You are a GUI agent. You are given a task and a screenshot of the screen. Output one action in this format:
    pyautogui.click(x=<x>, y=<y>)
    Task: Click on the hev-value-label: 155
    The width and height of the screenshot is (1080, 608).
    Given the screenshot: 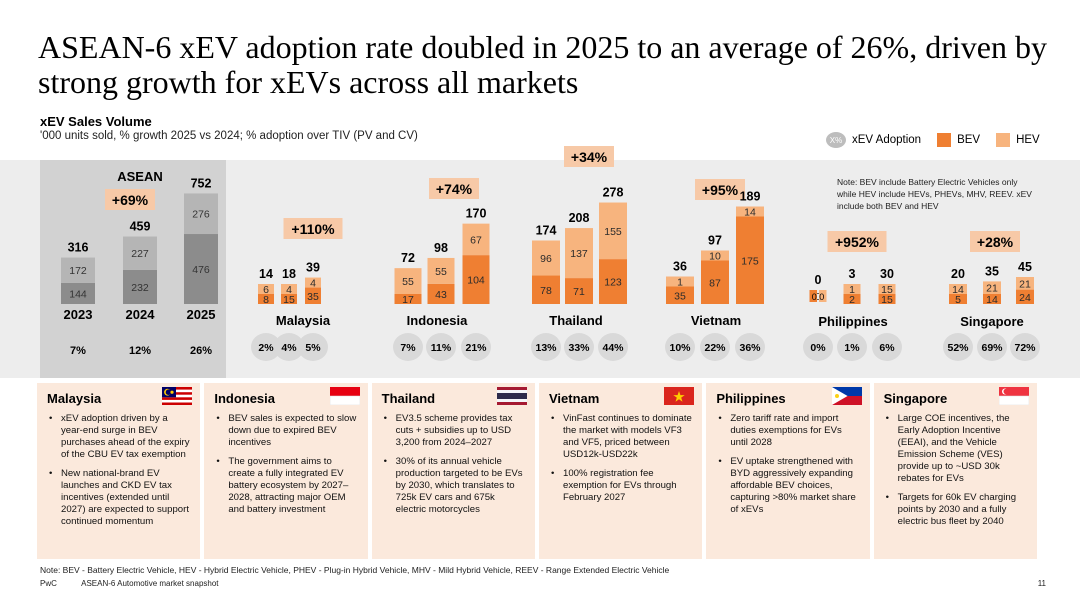 What is the action you would take?
    pyautogui.click(x=613, y=232)
    